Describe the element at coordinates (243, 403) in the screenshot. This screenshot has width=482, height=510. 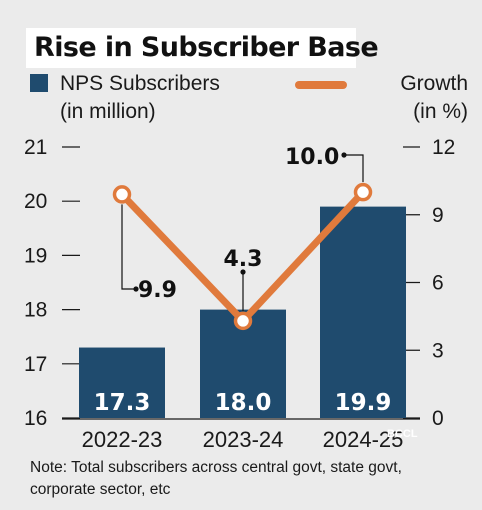
I see `bar-value-label: 18.0` at that location.